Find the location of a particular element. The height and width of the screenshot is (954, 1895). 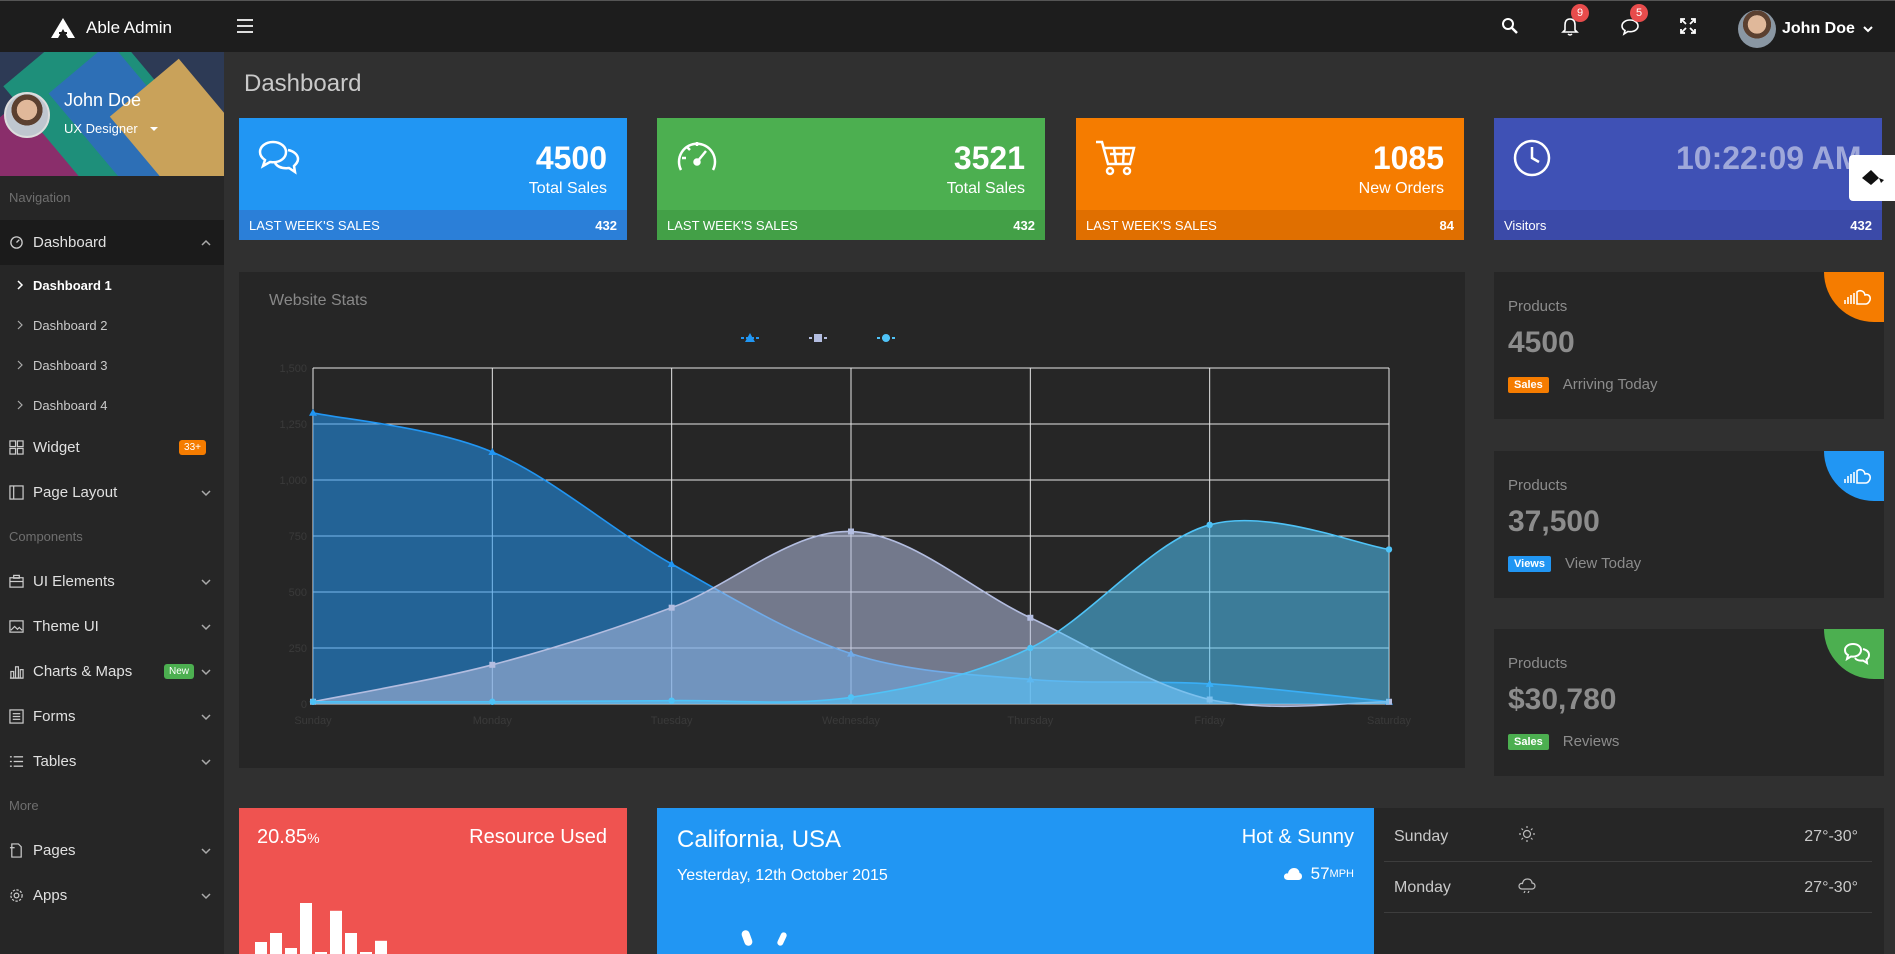

messages-badge: 5 is located at coordinates (1639, 13).